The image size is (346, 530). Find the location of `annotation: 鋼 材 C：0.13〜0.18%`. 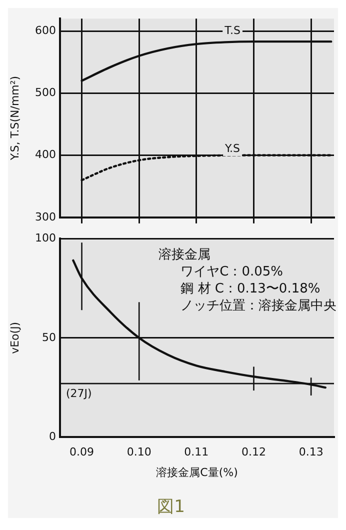

annotation: 鋼 材 C：0.13〜0.18% is located at coordinates (250, 288).